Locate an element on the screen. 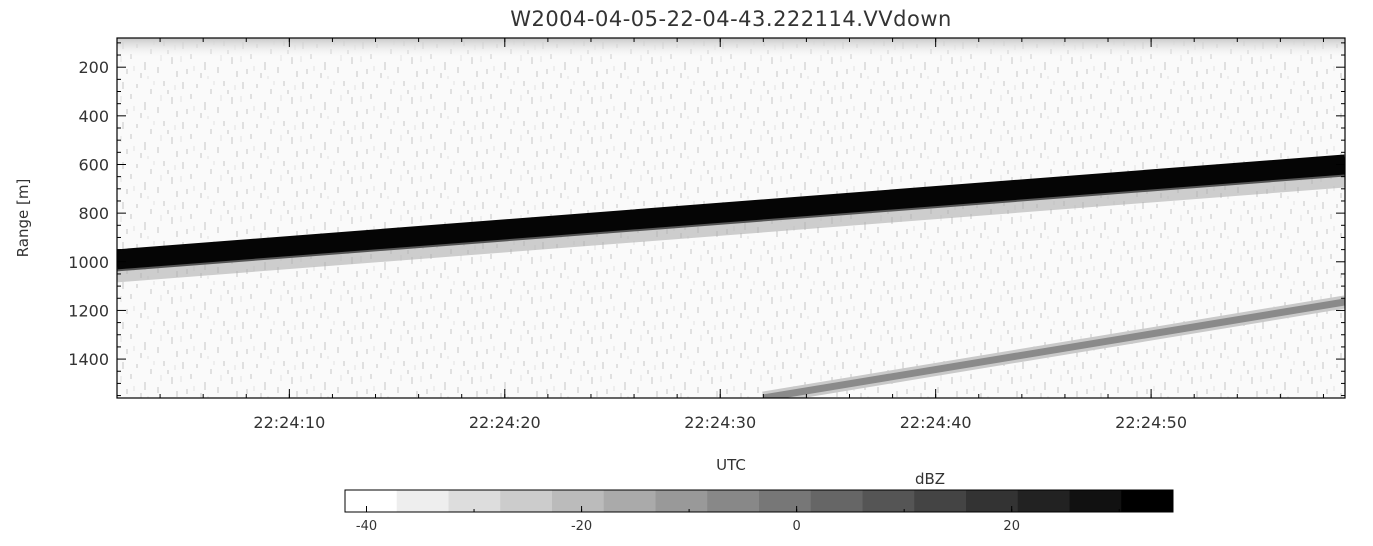 The height and width of the screenshot is (546, 1373). x-tick-label: 22:24:10 is located at coordinates (289, 422).